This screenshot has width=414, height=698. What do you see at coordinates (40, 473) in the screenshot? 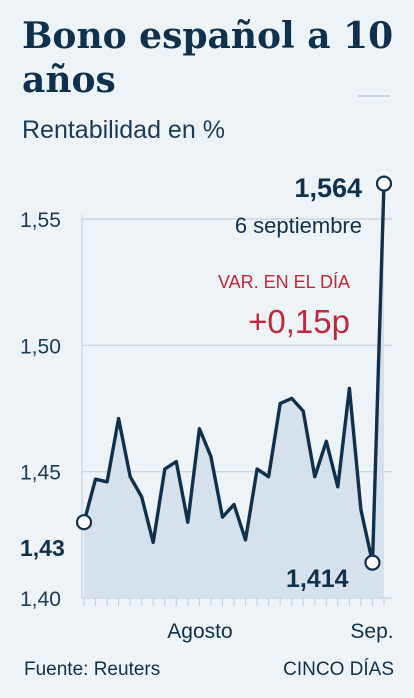
I see `y-tick-label: 1,45` at bounding box center [40, 473].